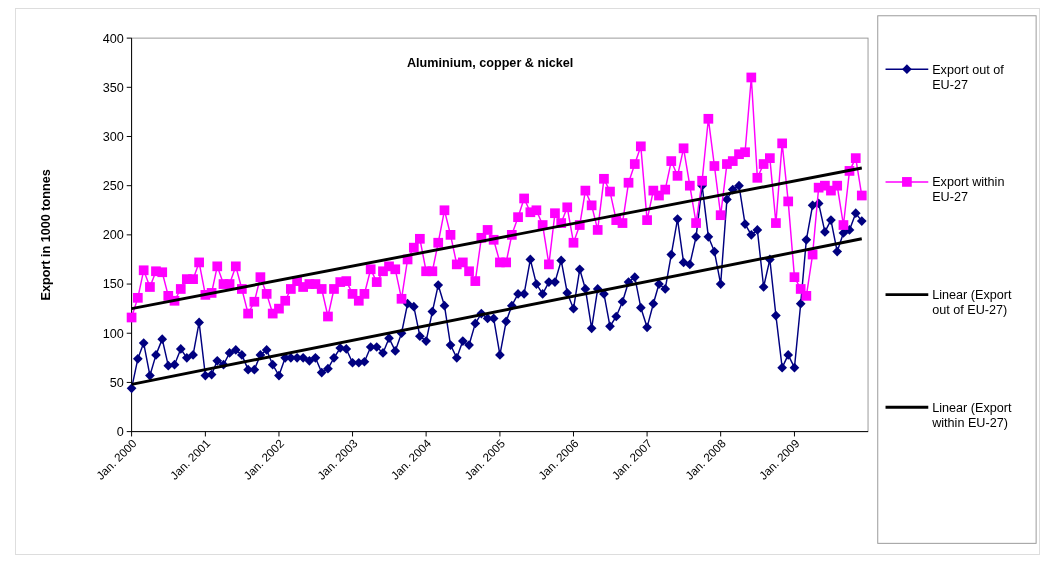 The height and width of the screenshot is (563, 1055). I want to click on y-tick-label: 250, so click(113, 186).